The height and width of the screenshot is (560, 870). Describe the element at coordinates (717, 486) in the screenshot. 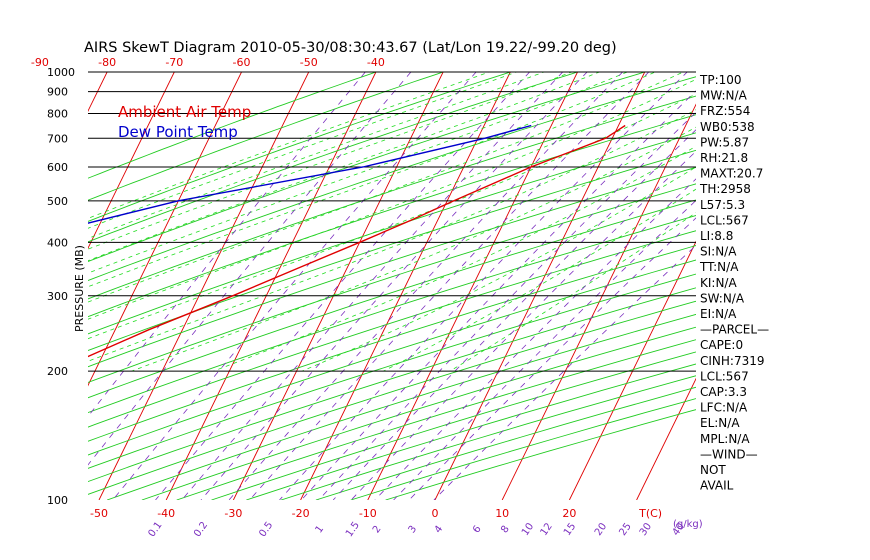

I see `index-label: AVAIL` at that location.